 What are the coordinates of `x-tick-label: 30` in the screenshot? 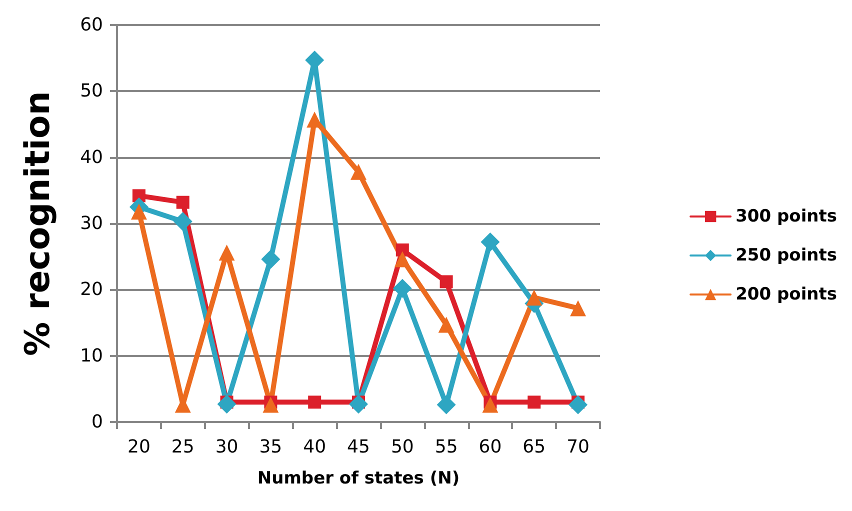 It's located at (226, 447).